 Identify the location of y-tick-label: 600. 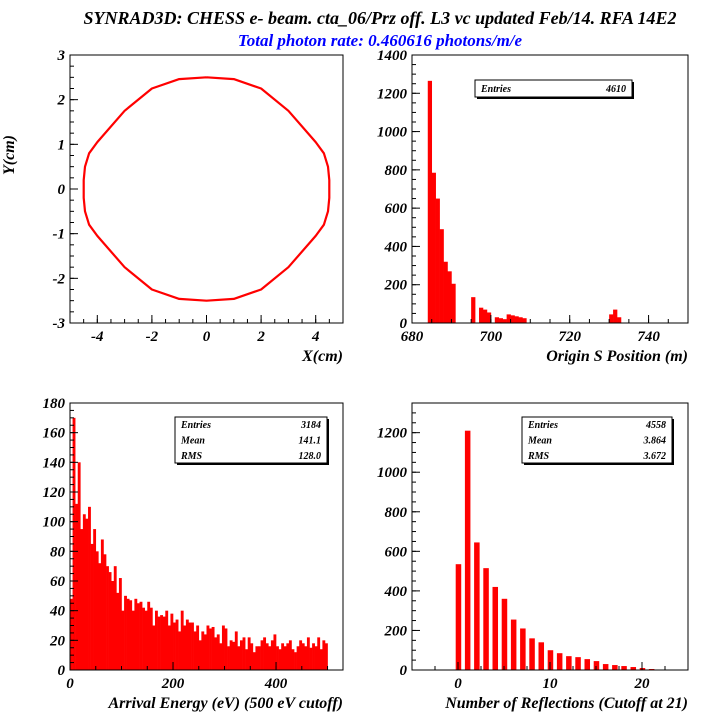
(396, 552).